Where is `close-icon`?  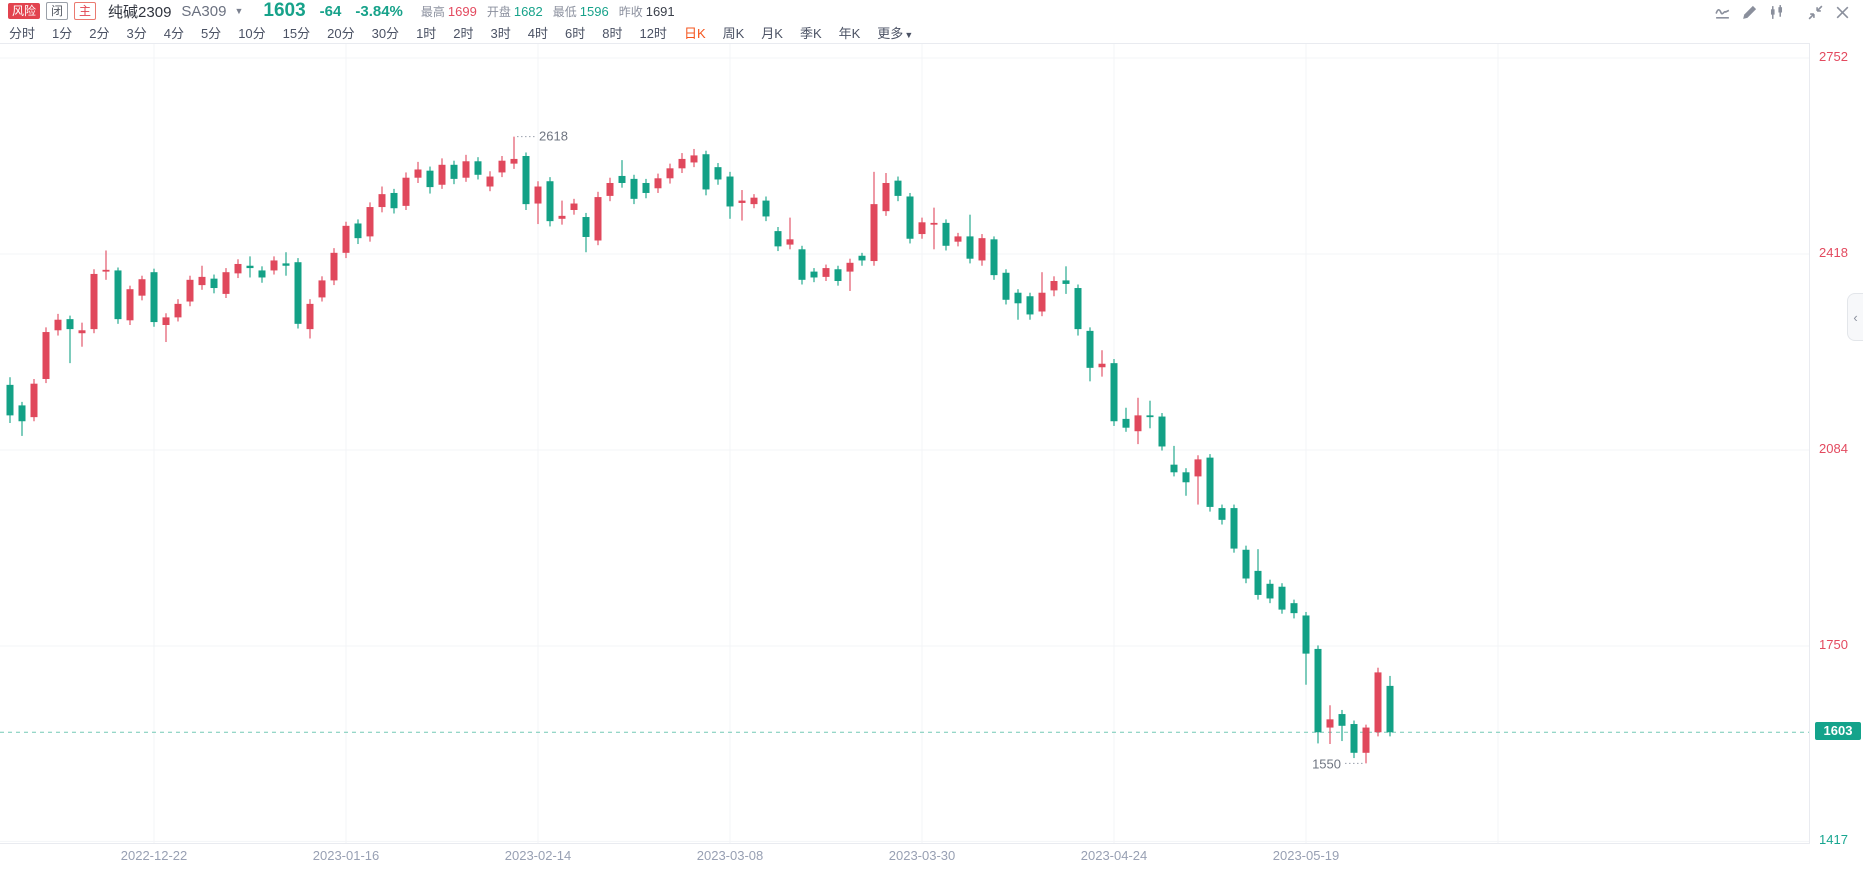 close-icon is located at coordinates (1842, 12).